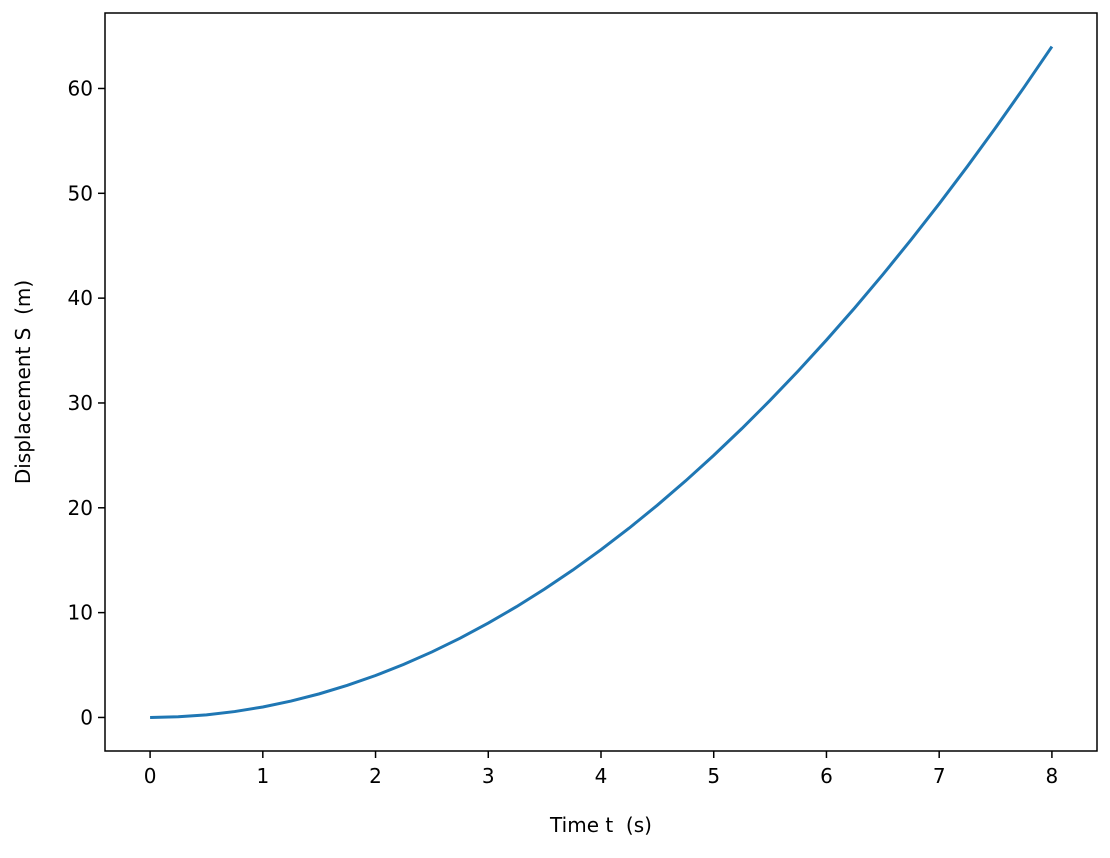  I want to click on y-tick-label: 10, so click(80, 613).